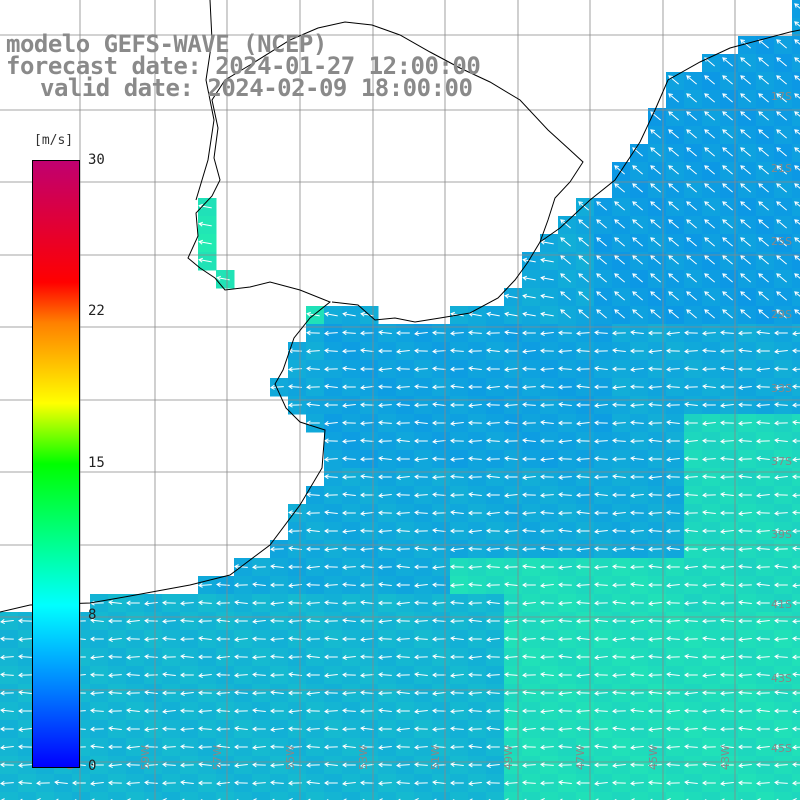  Describe the element at coordinates (580, 757) in the screenshot. I see `lon-label: 47W` at that location.